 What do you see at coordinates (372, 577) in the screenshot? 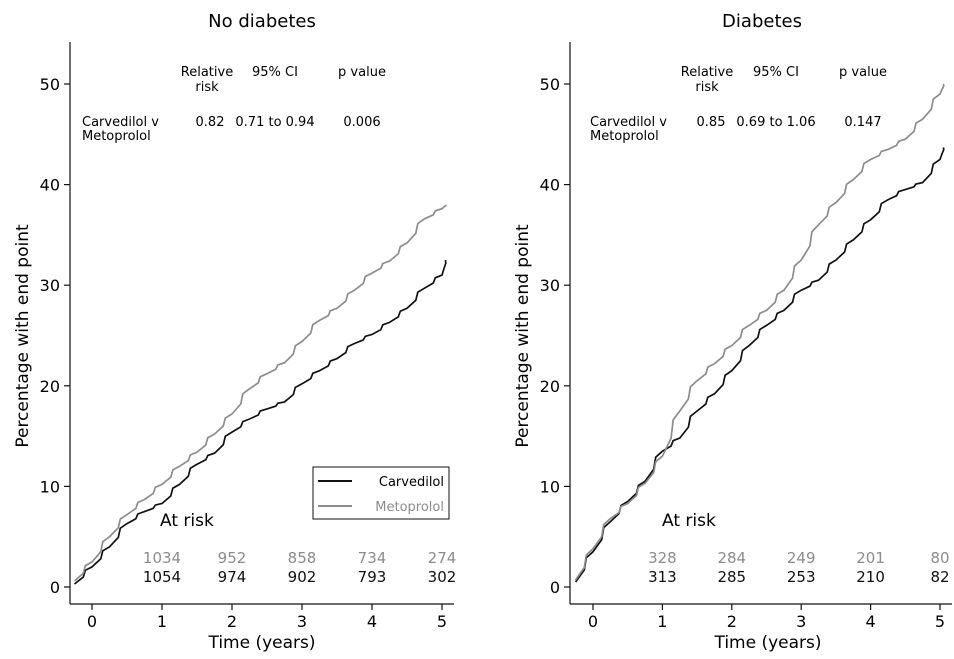
I see `at-risk-carvedilol: 793` at bounding box center [372, 577].